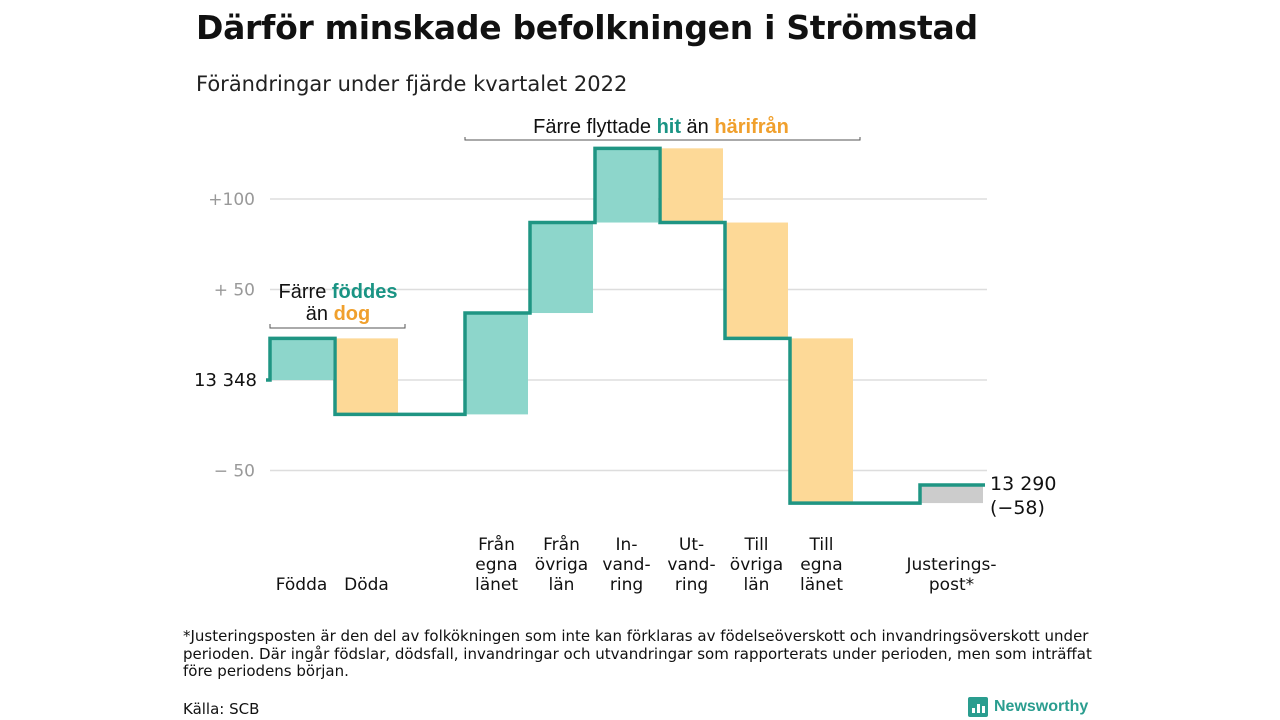 This screenshot has height=720, width=1280. What do you see at coordinates (338, 292) in the screenshot?
I see `births-annotation-line1: Färre föddes` at bounding box center [338, 292].